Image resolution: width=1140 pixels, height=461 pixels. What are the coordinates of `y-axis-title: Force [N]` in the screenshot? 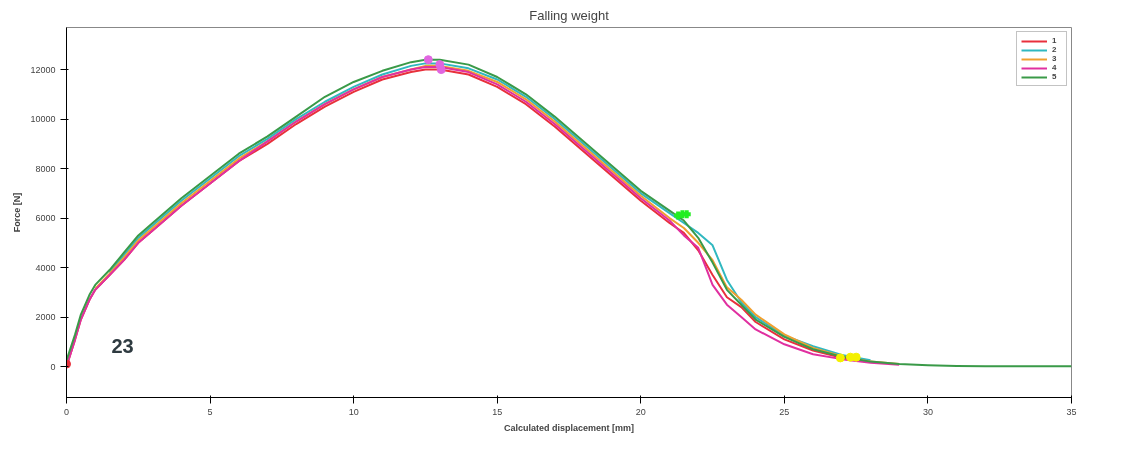 It's located at (17, 212).